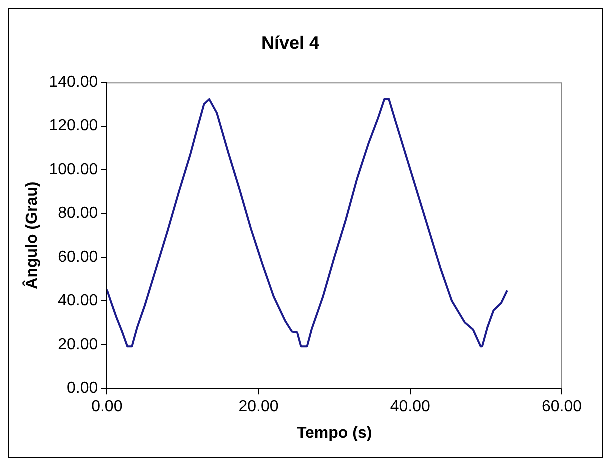 The image size is (613, 468). What do you see at coordinates (78, 213) in the screenshot?
I see `y-tick-label: 80.00` at bounding box center [78, 213].